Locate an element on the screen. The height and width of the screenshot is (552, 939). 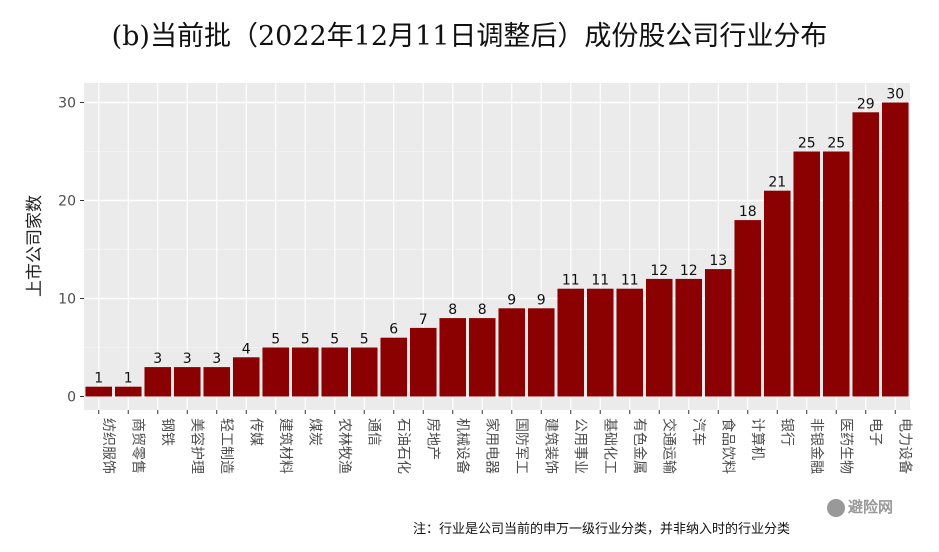
category-label: 计算机 is located at coordinates (757, 439).